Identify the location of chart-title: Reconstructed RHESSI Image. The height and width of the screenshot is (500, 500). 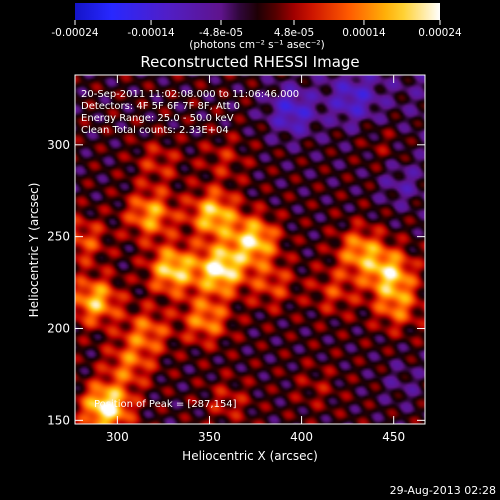
(249, 62).